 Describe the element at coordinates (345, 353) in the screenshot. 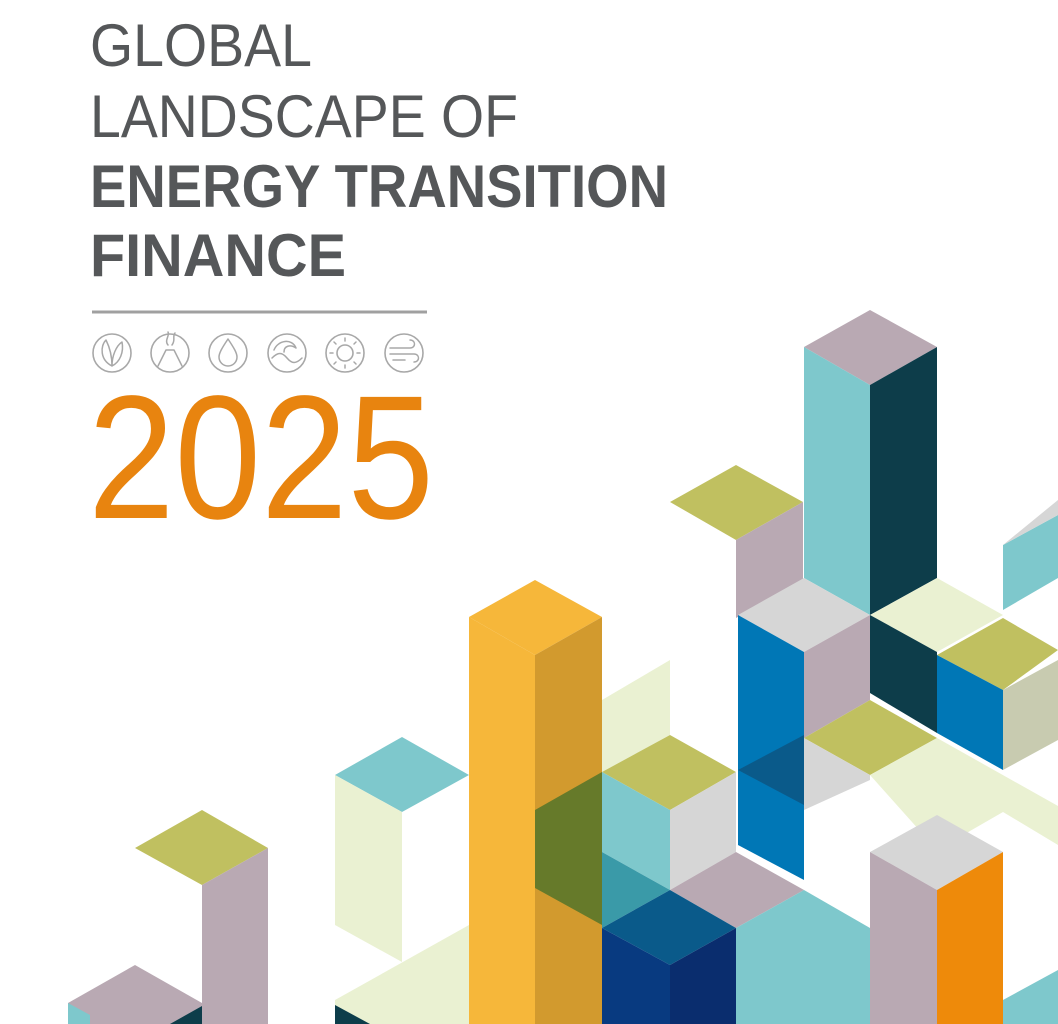

I see `icon-sun` at that location.